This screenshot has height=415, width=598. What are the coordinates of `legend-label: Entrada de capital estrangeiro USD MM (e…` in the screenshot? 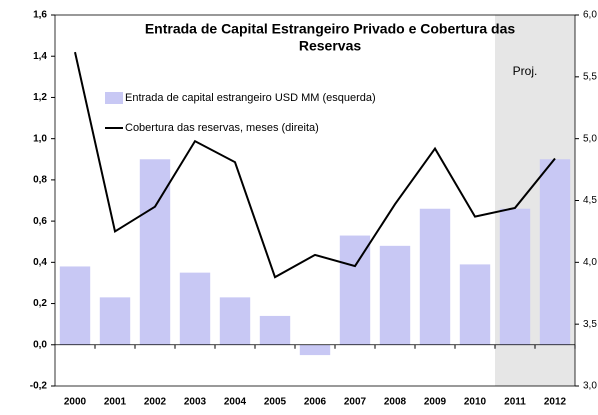 It's located at (250, 98).